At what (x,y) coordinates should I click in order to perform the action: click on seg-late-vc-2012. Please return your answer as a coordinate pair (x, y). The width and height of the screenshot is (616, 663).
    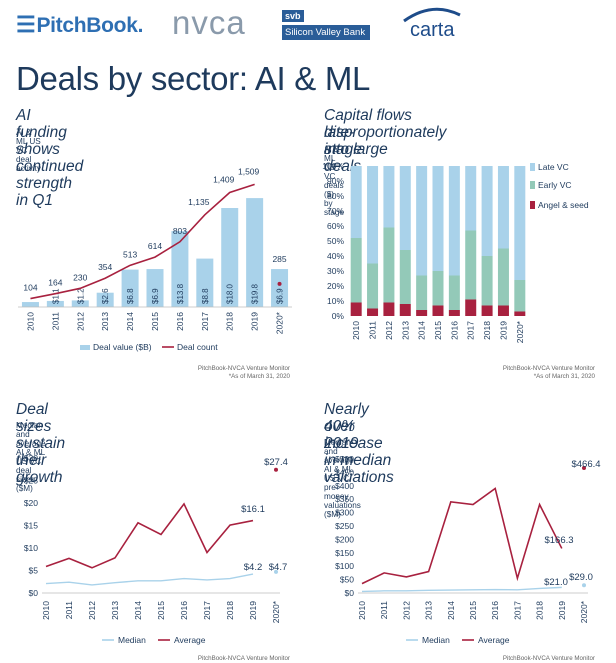
    Looking at the image, I should click on (389, 197).